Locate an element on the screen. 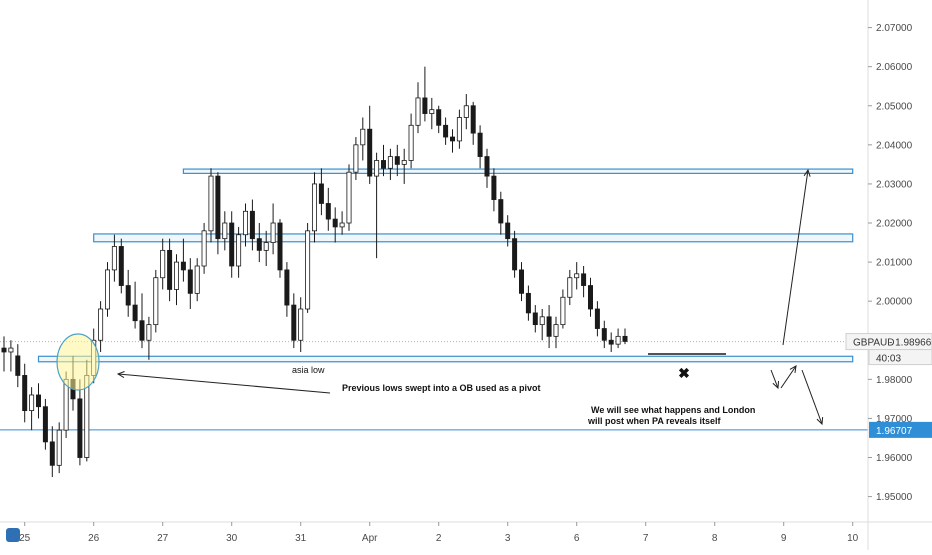 The width and height of the screenshot is (932, 555). countdown-badge is located at coordinates (900, 357).